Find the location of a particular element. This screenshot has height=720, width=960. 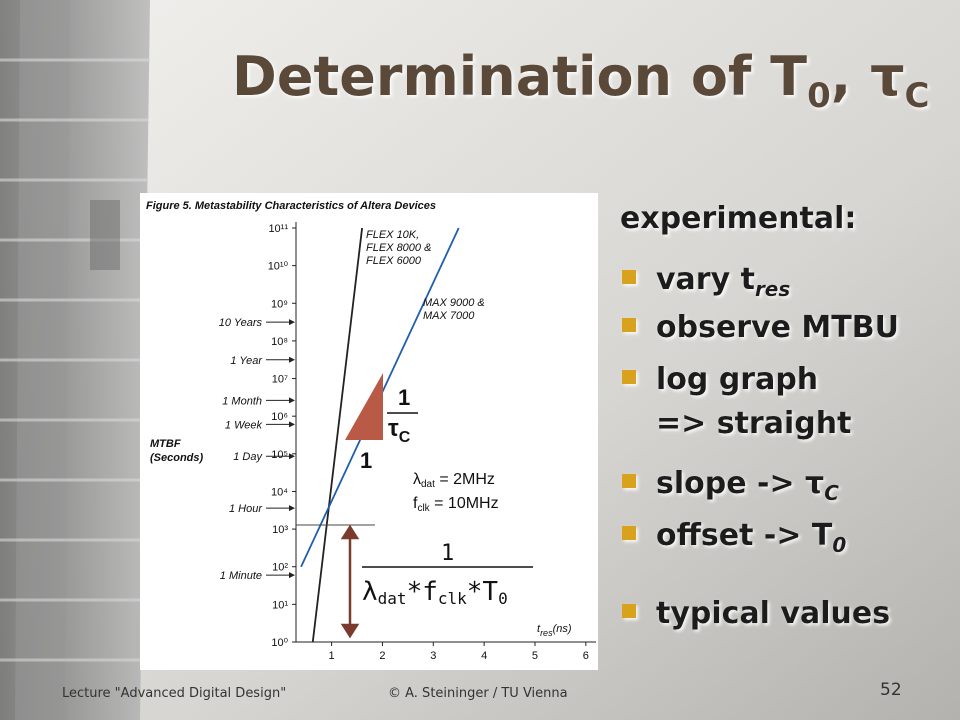

x-label: tres(ns) is located at coordinates (554, 630).